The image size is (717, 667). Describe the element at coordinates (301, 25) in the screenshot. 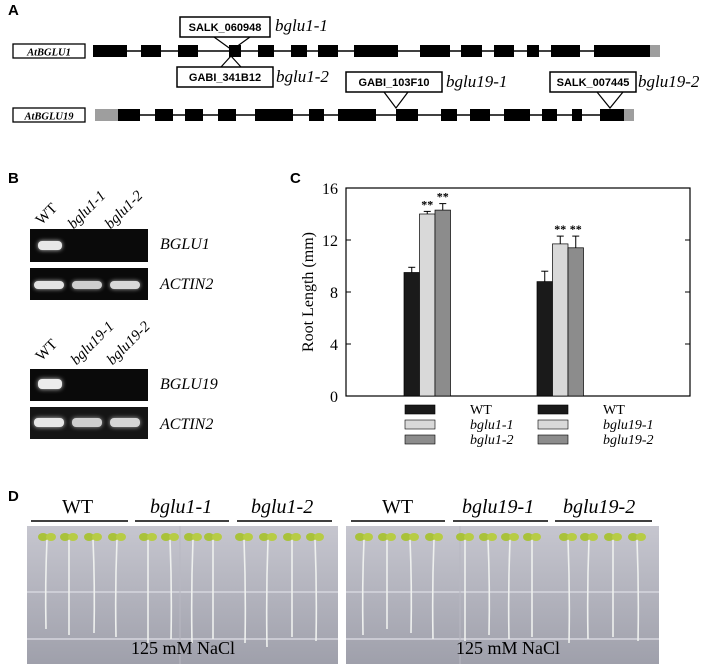

I see `allele-label-bglu1-1: bglu1-1` at that location.